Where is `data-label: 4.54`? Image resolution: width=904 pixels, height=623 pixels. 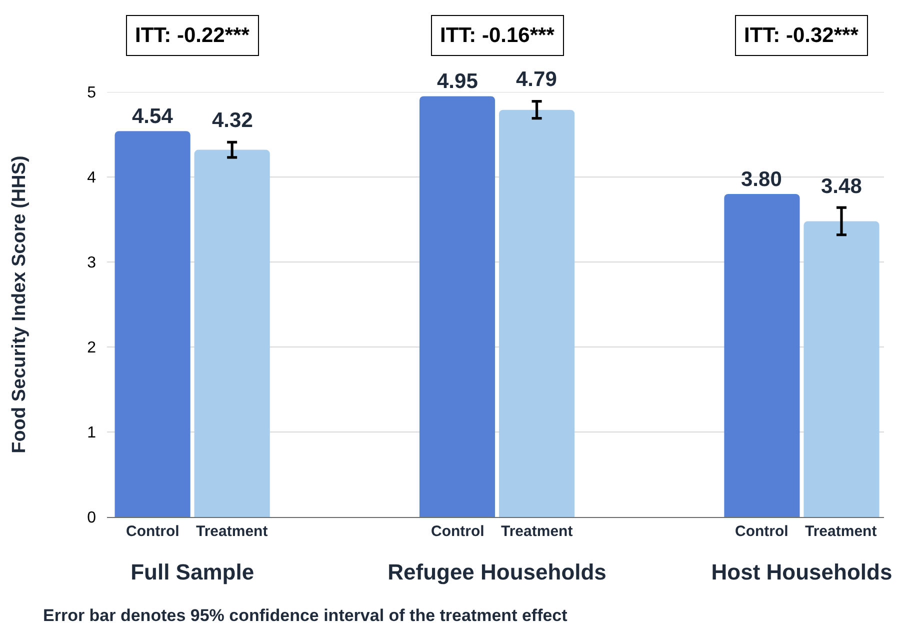
data-label: 4.54 is located at coordinates (153, 116).